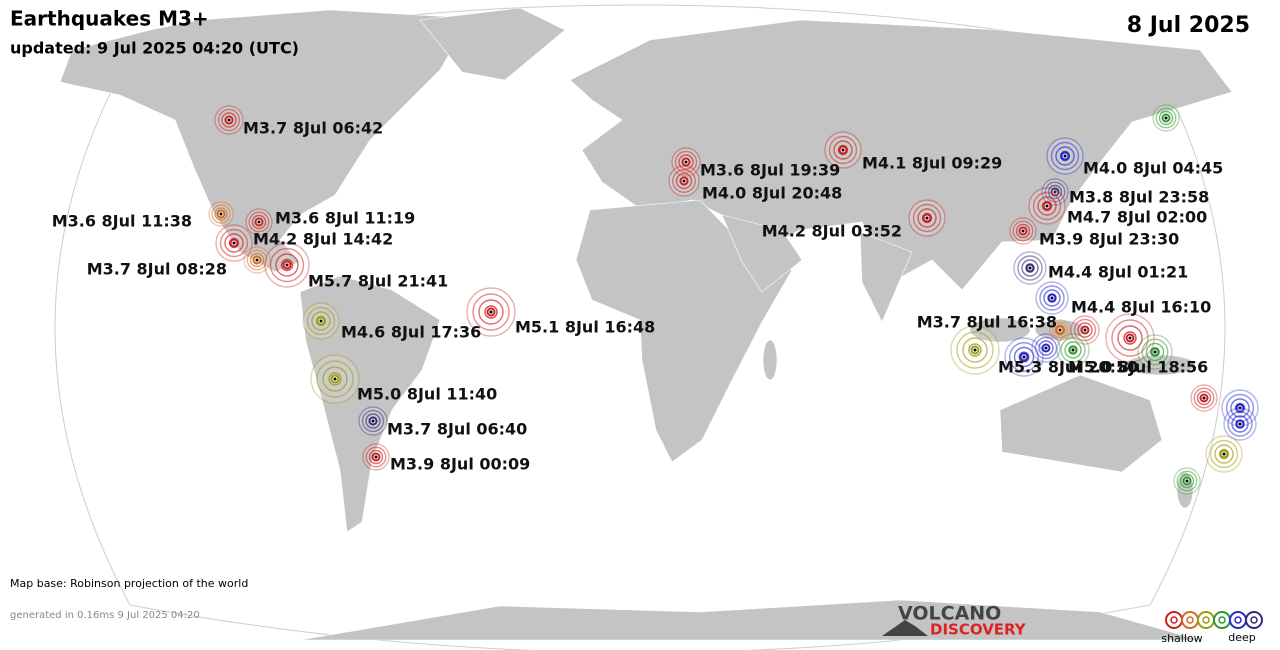 The height and width of the screenshot is (650, 1280). I want to click on quake-label: M5.0 8Jul 11:40, so click(427, 394).